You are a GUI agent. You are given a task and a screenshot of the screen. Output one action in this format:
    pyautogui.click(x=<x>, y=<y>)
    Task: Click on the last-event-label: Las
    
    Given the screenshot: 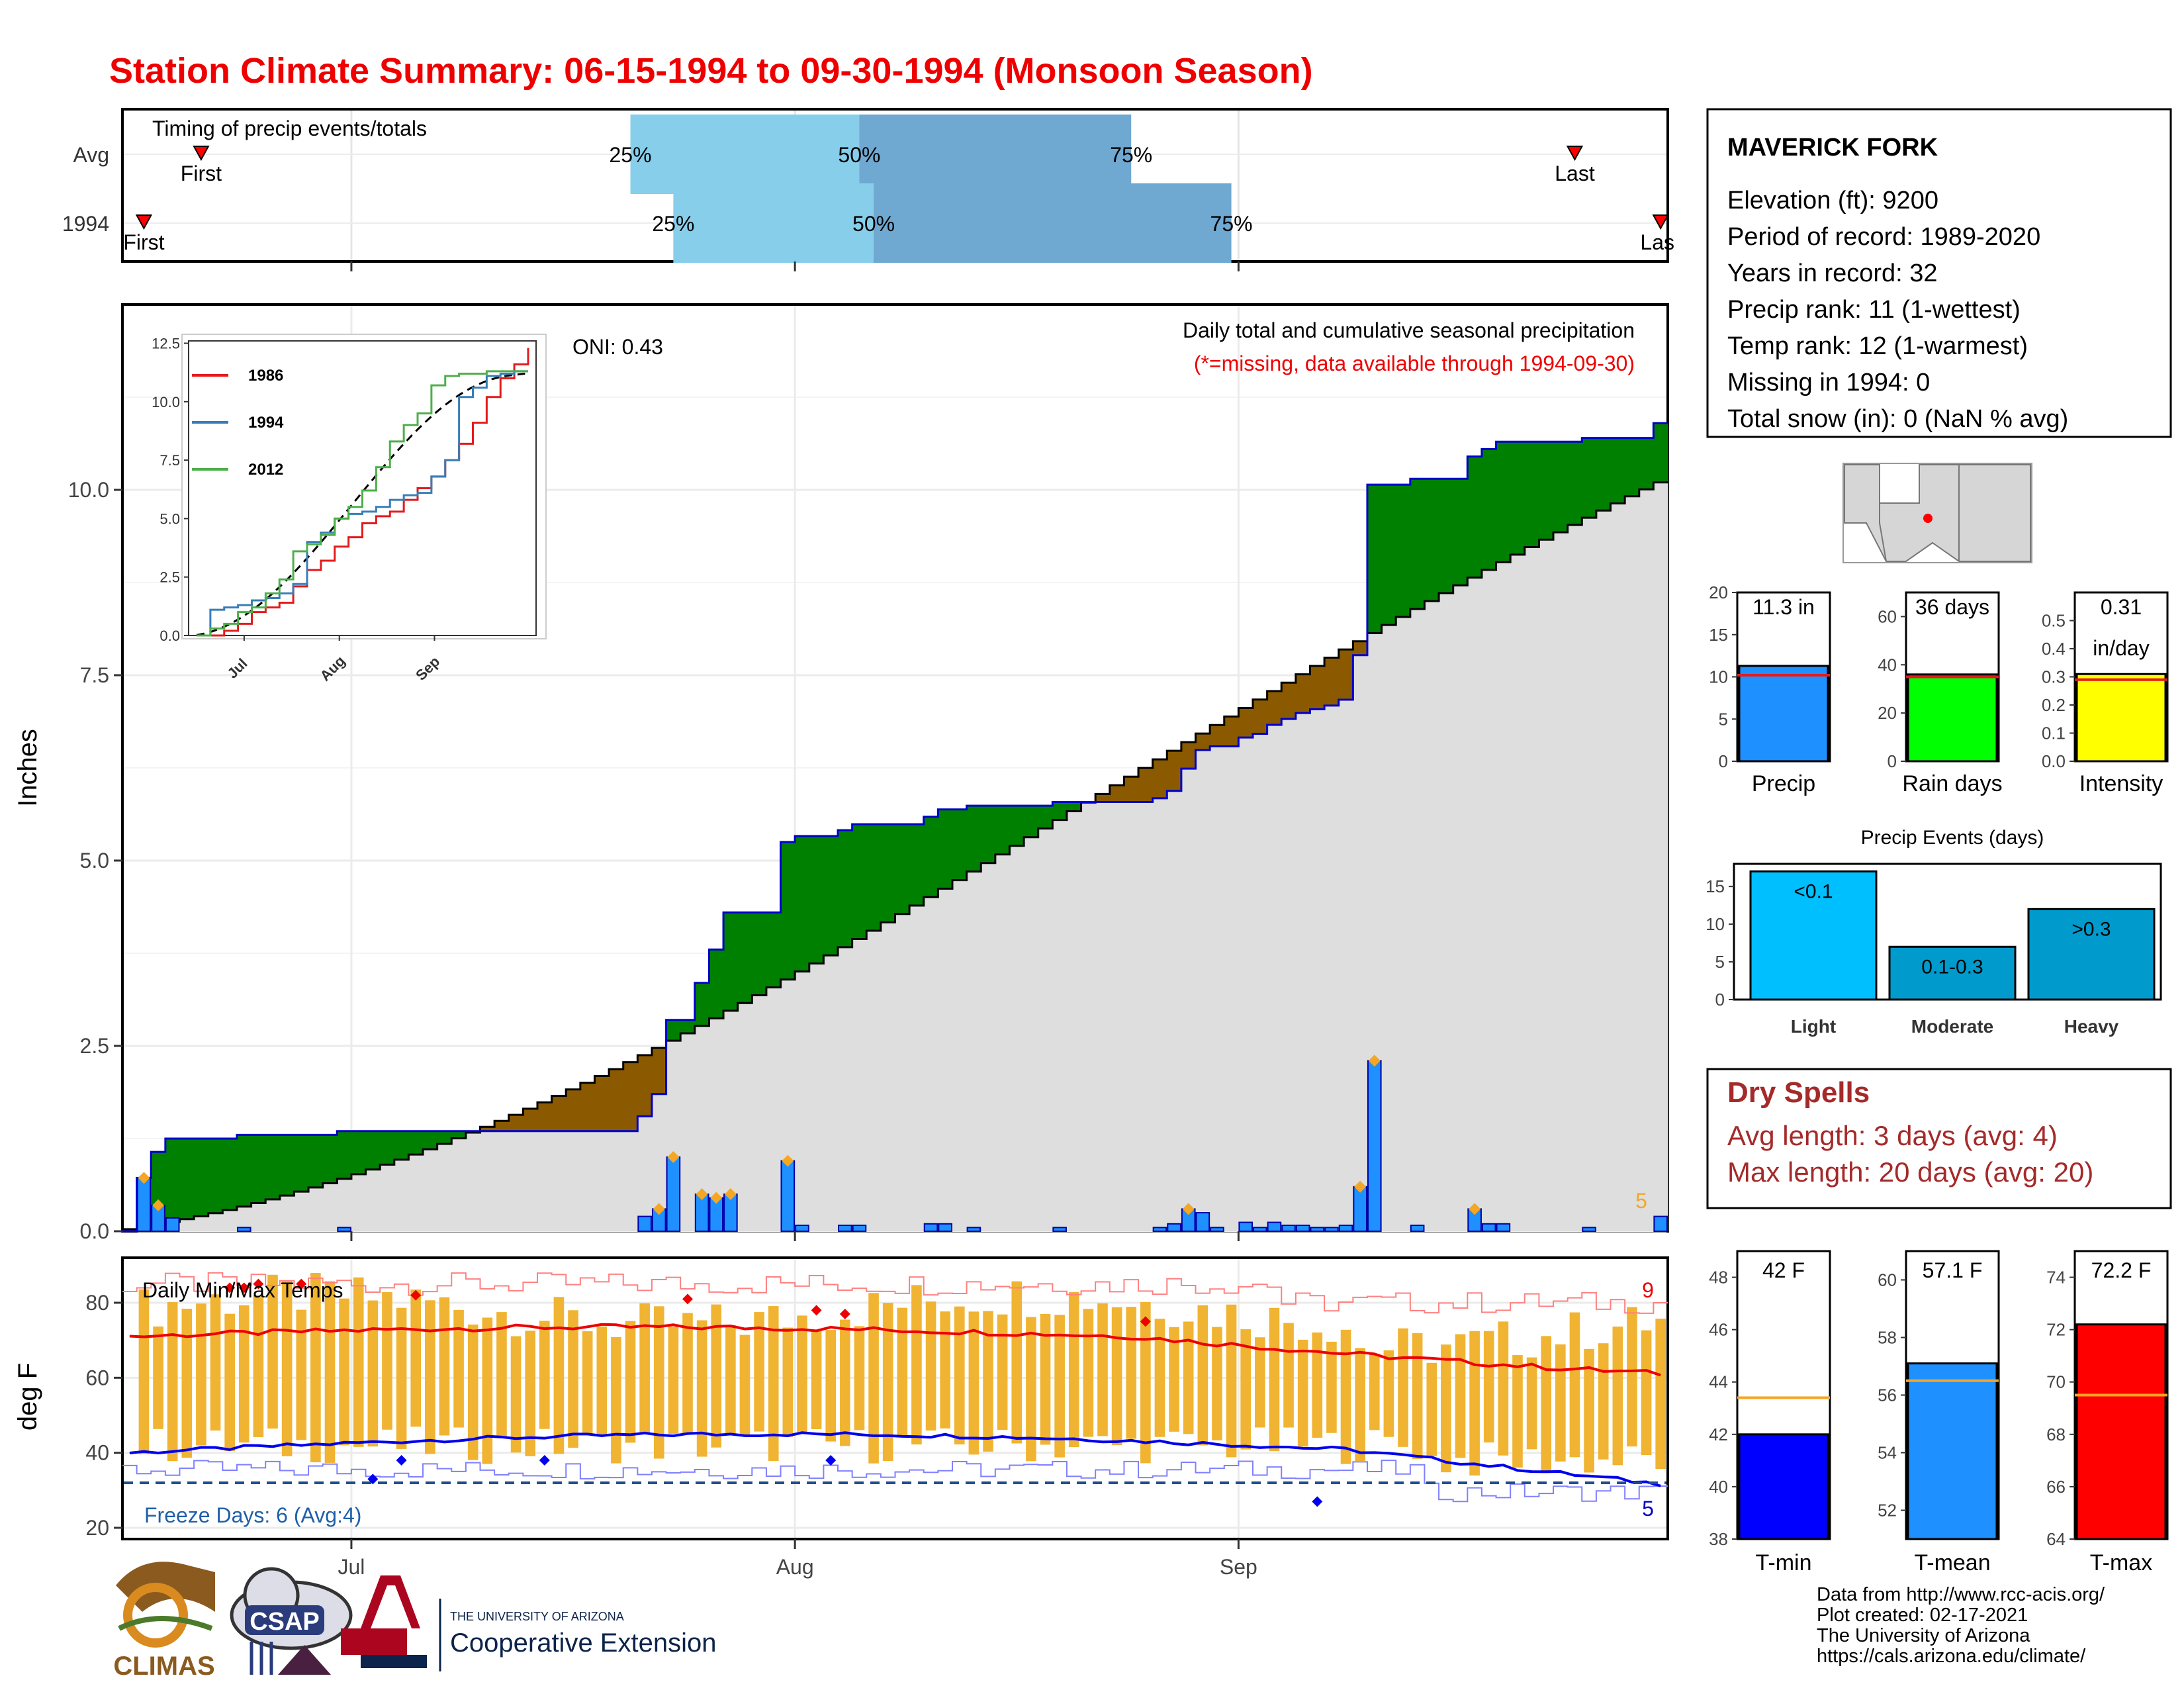 What is the action you would take?
    pyautogui.click(x=1657, y=242)
    